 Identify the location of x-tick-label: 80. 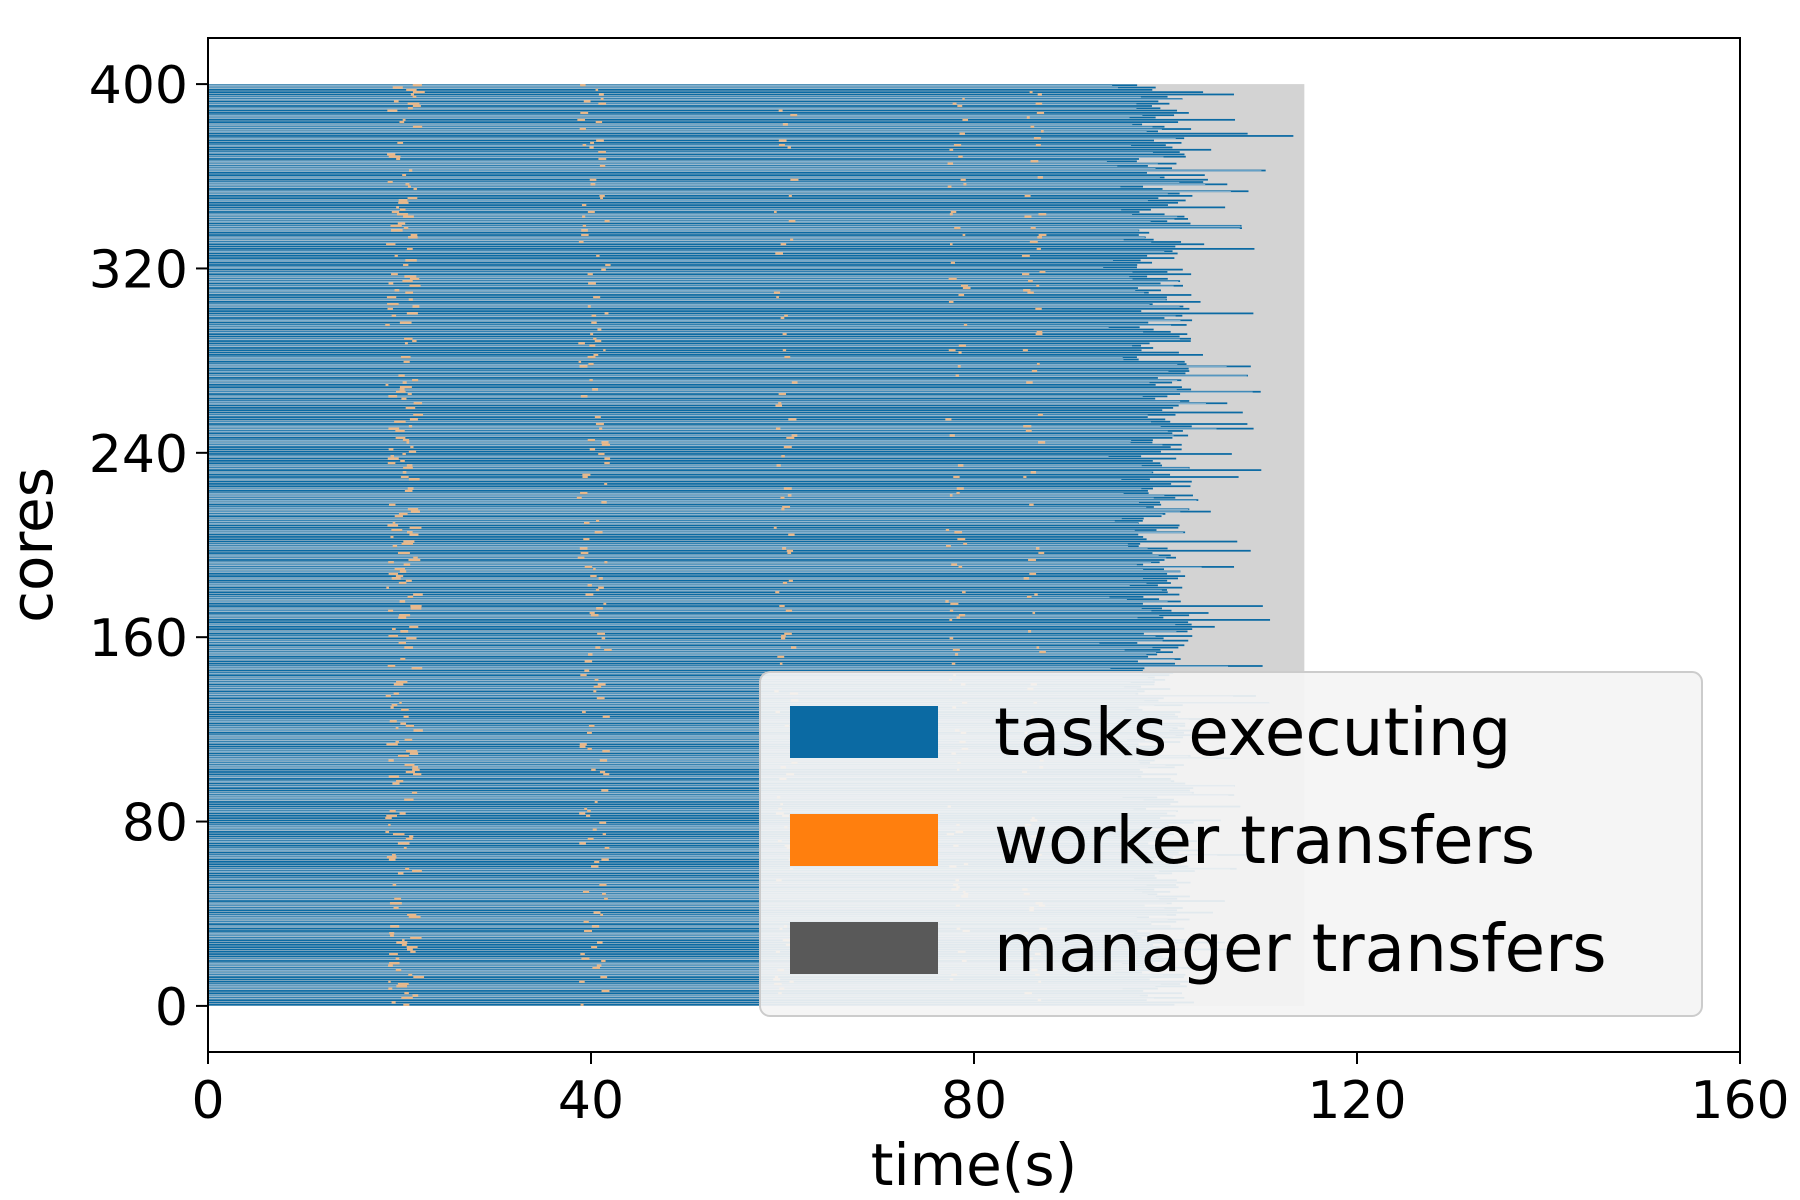
(974, 1101).